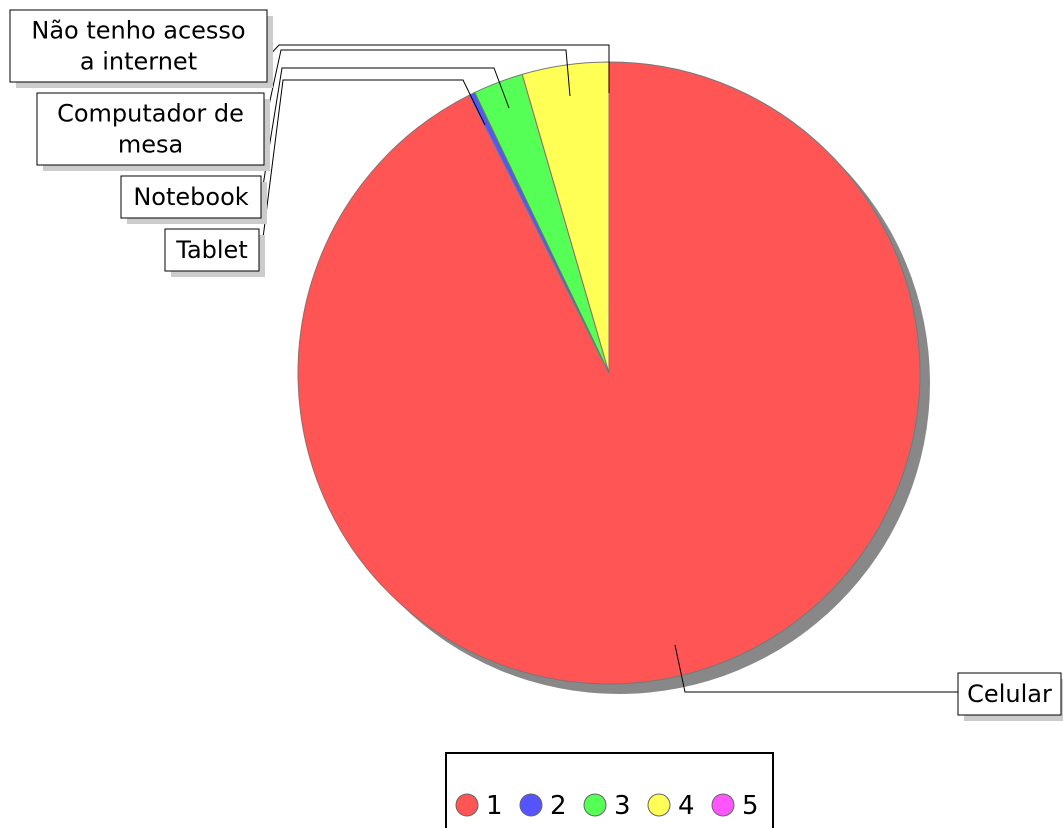  I want to click on legend-item-3: 3, so click(607, 806).